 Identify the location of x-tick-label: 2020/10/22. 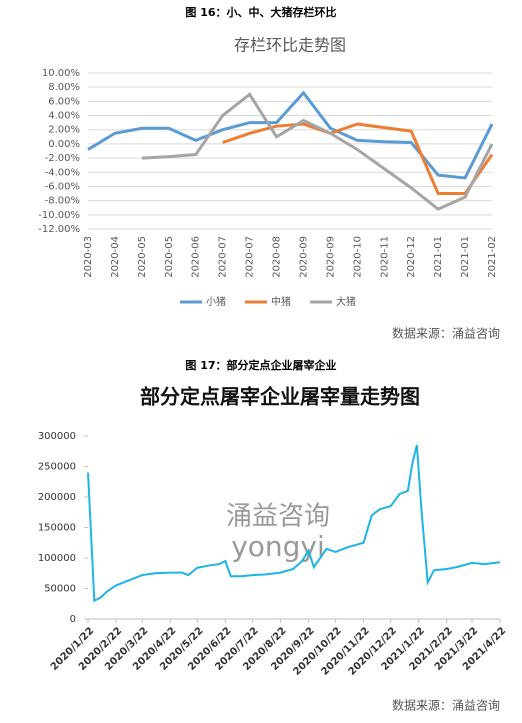
(318, 651).